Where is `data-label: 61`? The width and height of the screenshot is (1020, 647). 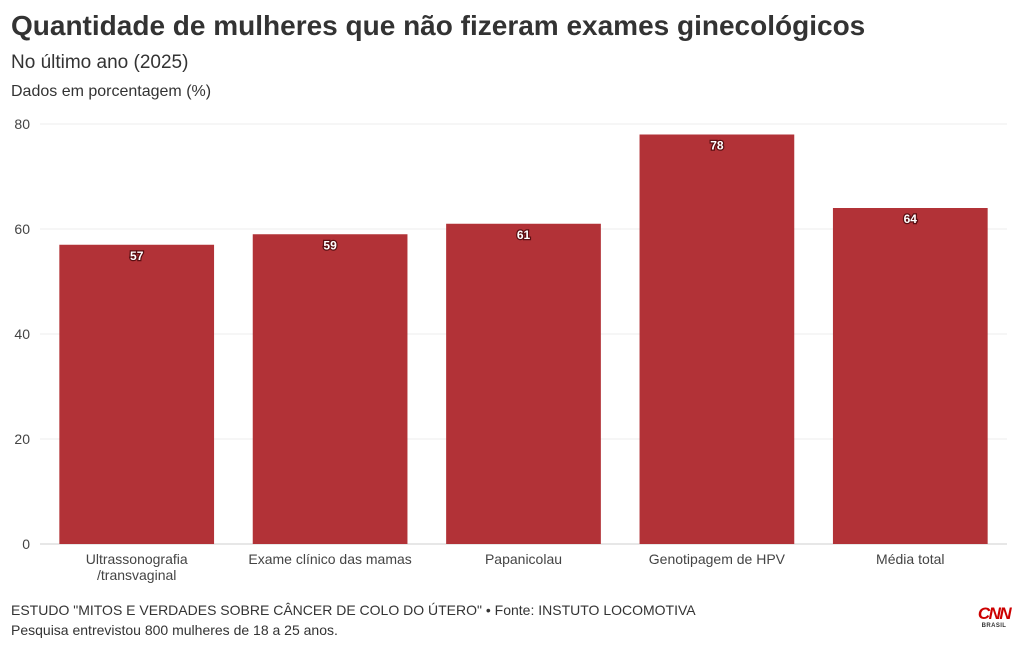 data-label: 61 is located at coordinates (524, 235).